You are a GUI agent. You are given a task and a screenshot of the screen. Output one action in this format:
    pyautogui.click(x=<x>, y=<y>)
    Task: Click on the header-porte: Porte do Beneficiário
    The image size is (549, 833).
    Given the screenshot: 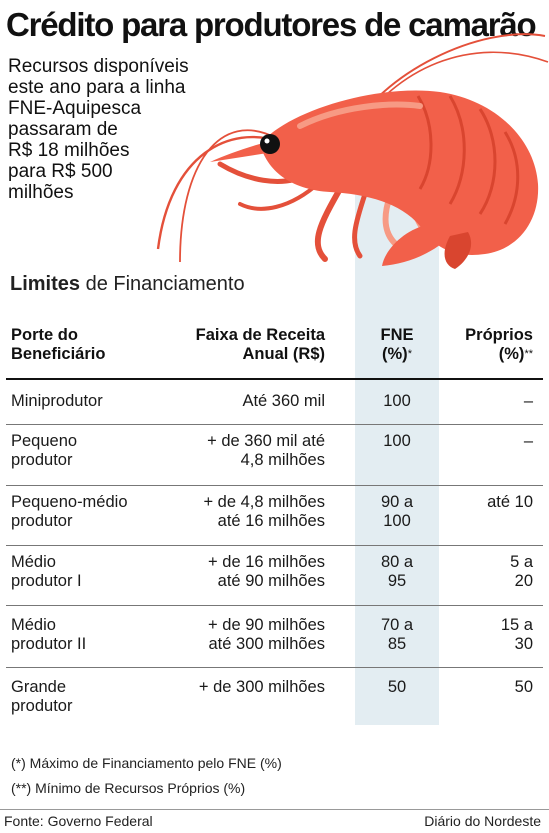 What is the action you would take?
    pyautogui.click(x=58, y=344)
    